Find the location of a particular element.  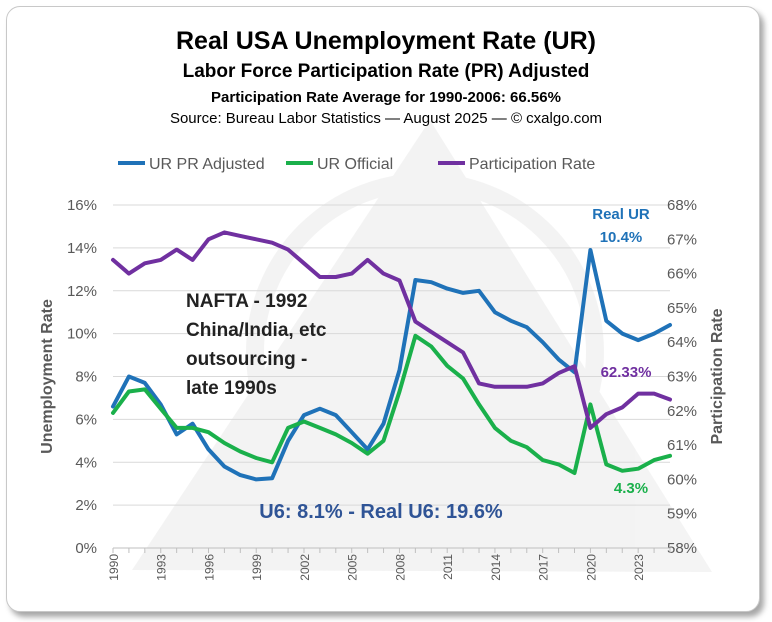

x-tick-label: 2005 is located at coordinates (353, 567).